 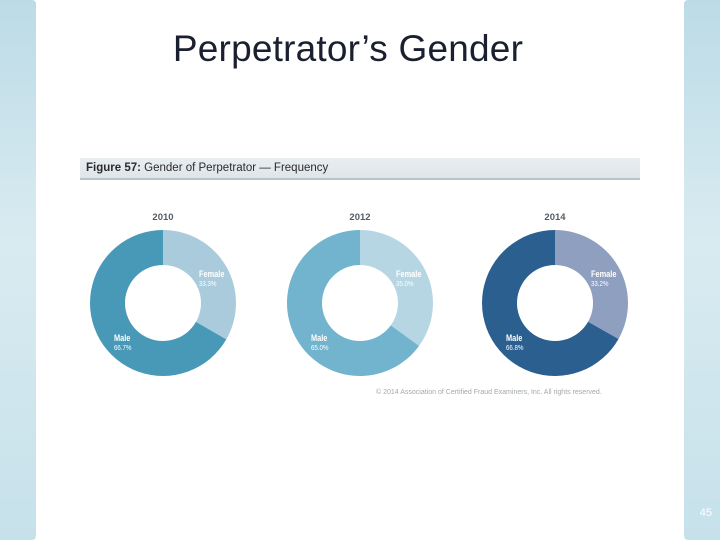 I want to click on donut-2010-male-label: Male 66.7%, so click(x=122, y=343).